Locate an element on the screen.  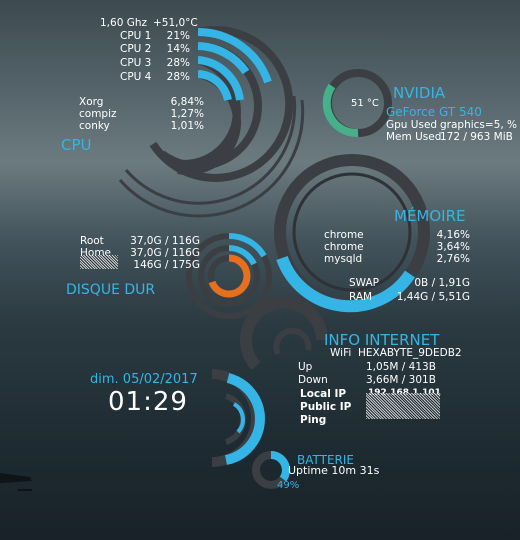
boat-silhouette is located at coordinates (16, 482).